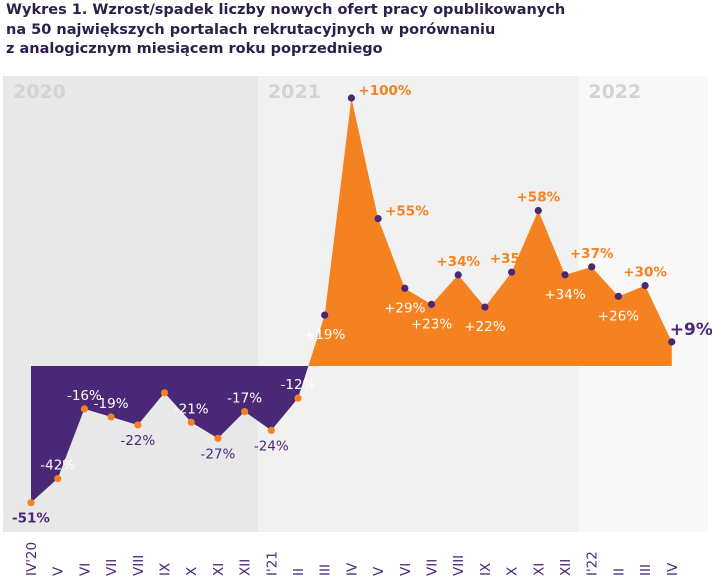 This screenshot has height=580, width=712. Describe the element at coordinates (217, 454) in the screenshot. I see `data-label: -27%` at that location.